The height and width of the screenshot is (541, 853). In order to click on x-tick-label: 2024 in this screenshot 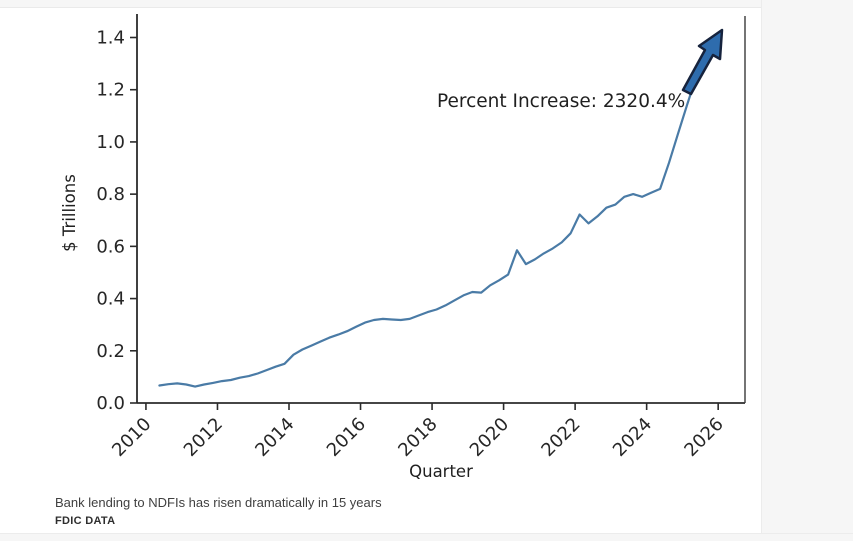, I will do `click(632, 437)`.